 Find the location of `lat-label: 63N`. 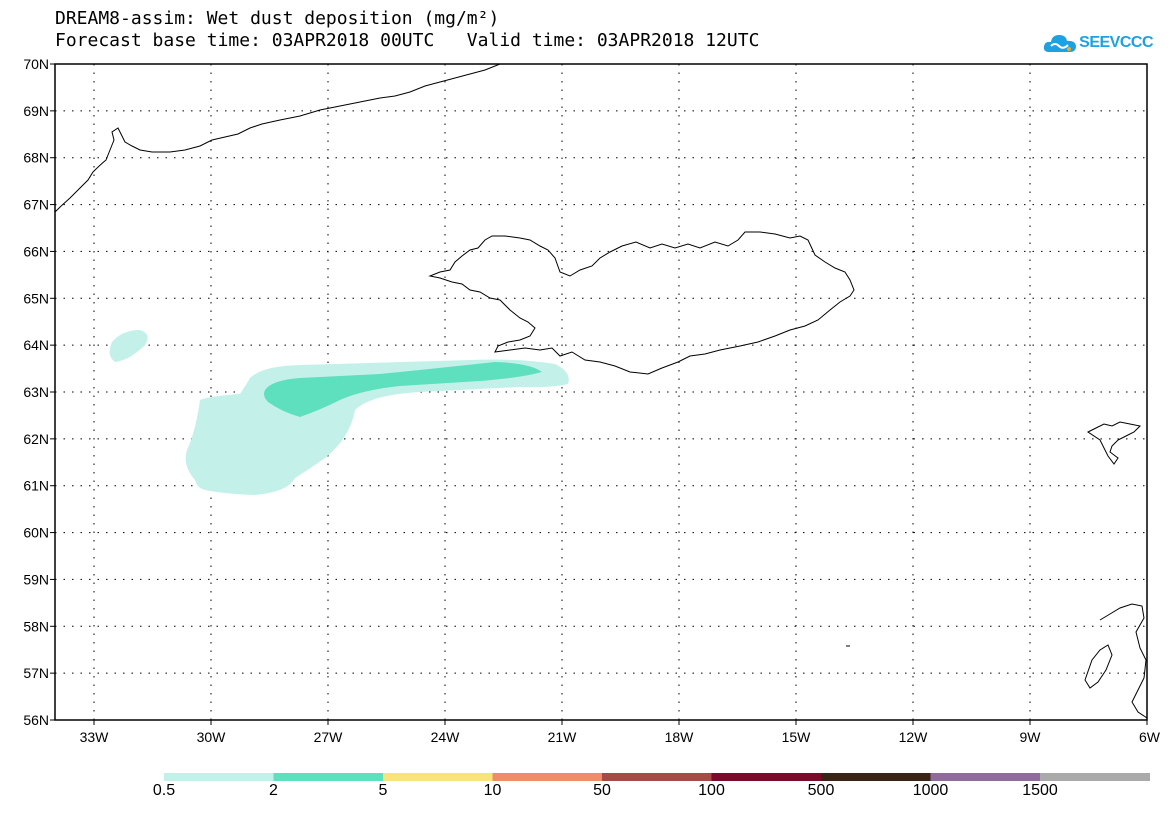

lat-label: 63N is located at coordinates (36, 392).